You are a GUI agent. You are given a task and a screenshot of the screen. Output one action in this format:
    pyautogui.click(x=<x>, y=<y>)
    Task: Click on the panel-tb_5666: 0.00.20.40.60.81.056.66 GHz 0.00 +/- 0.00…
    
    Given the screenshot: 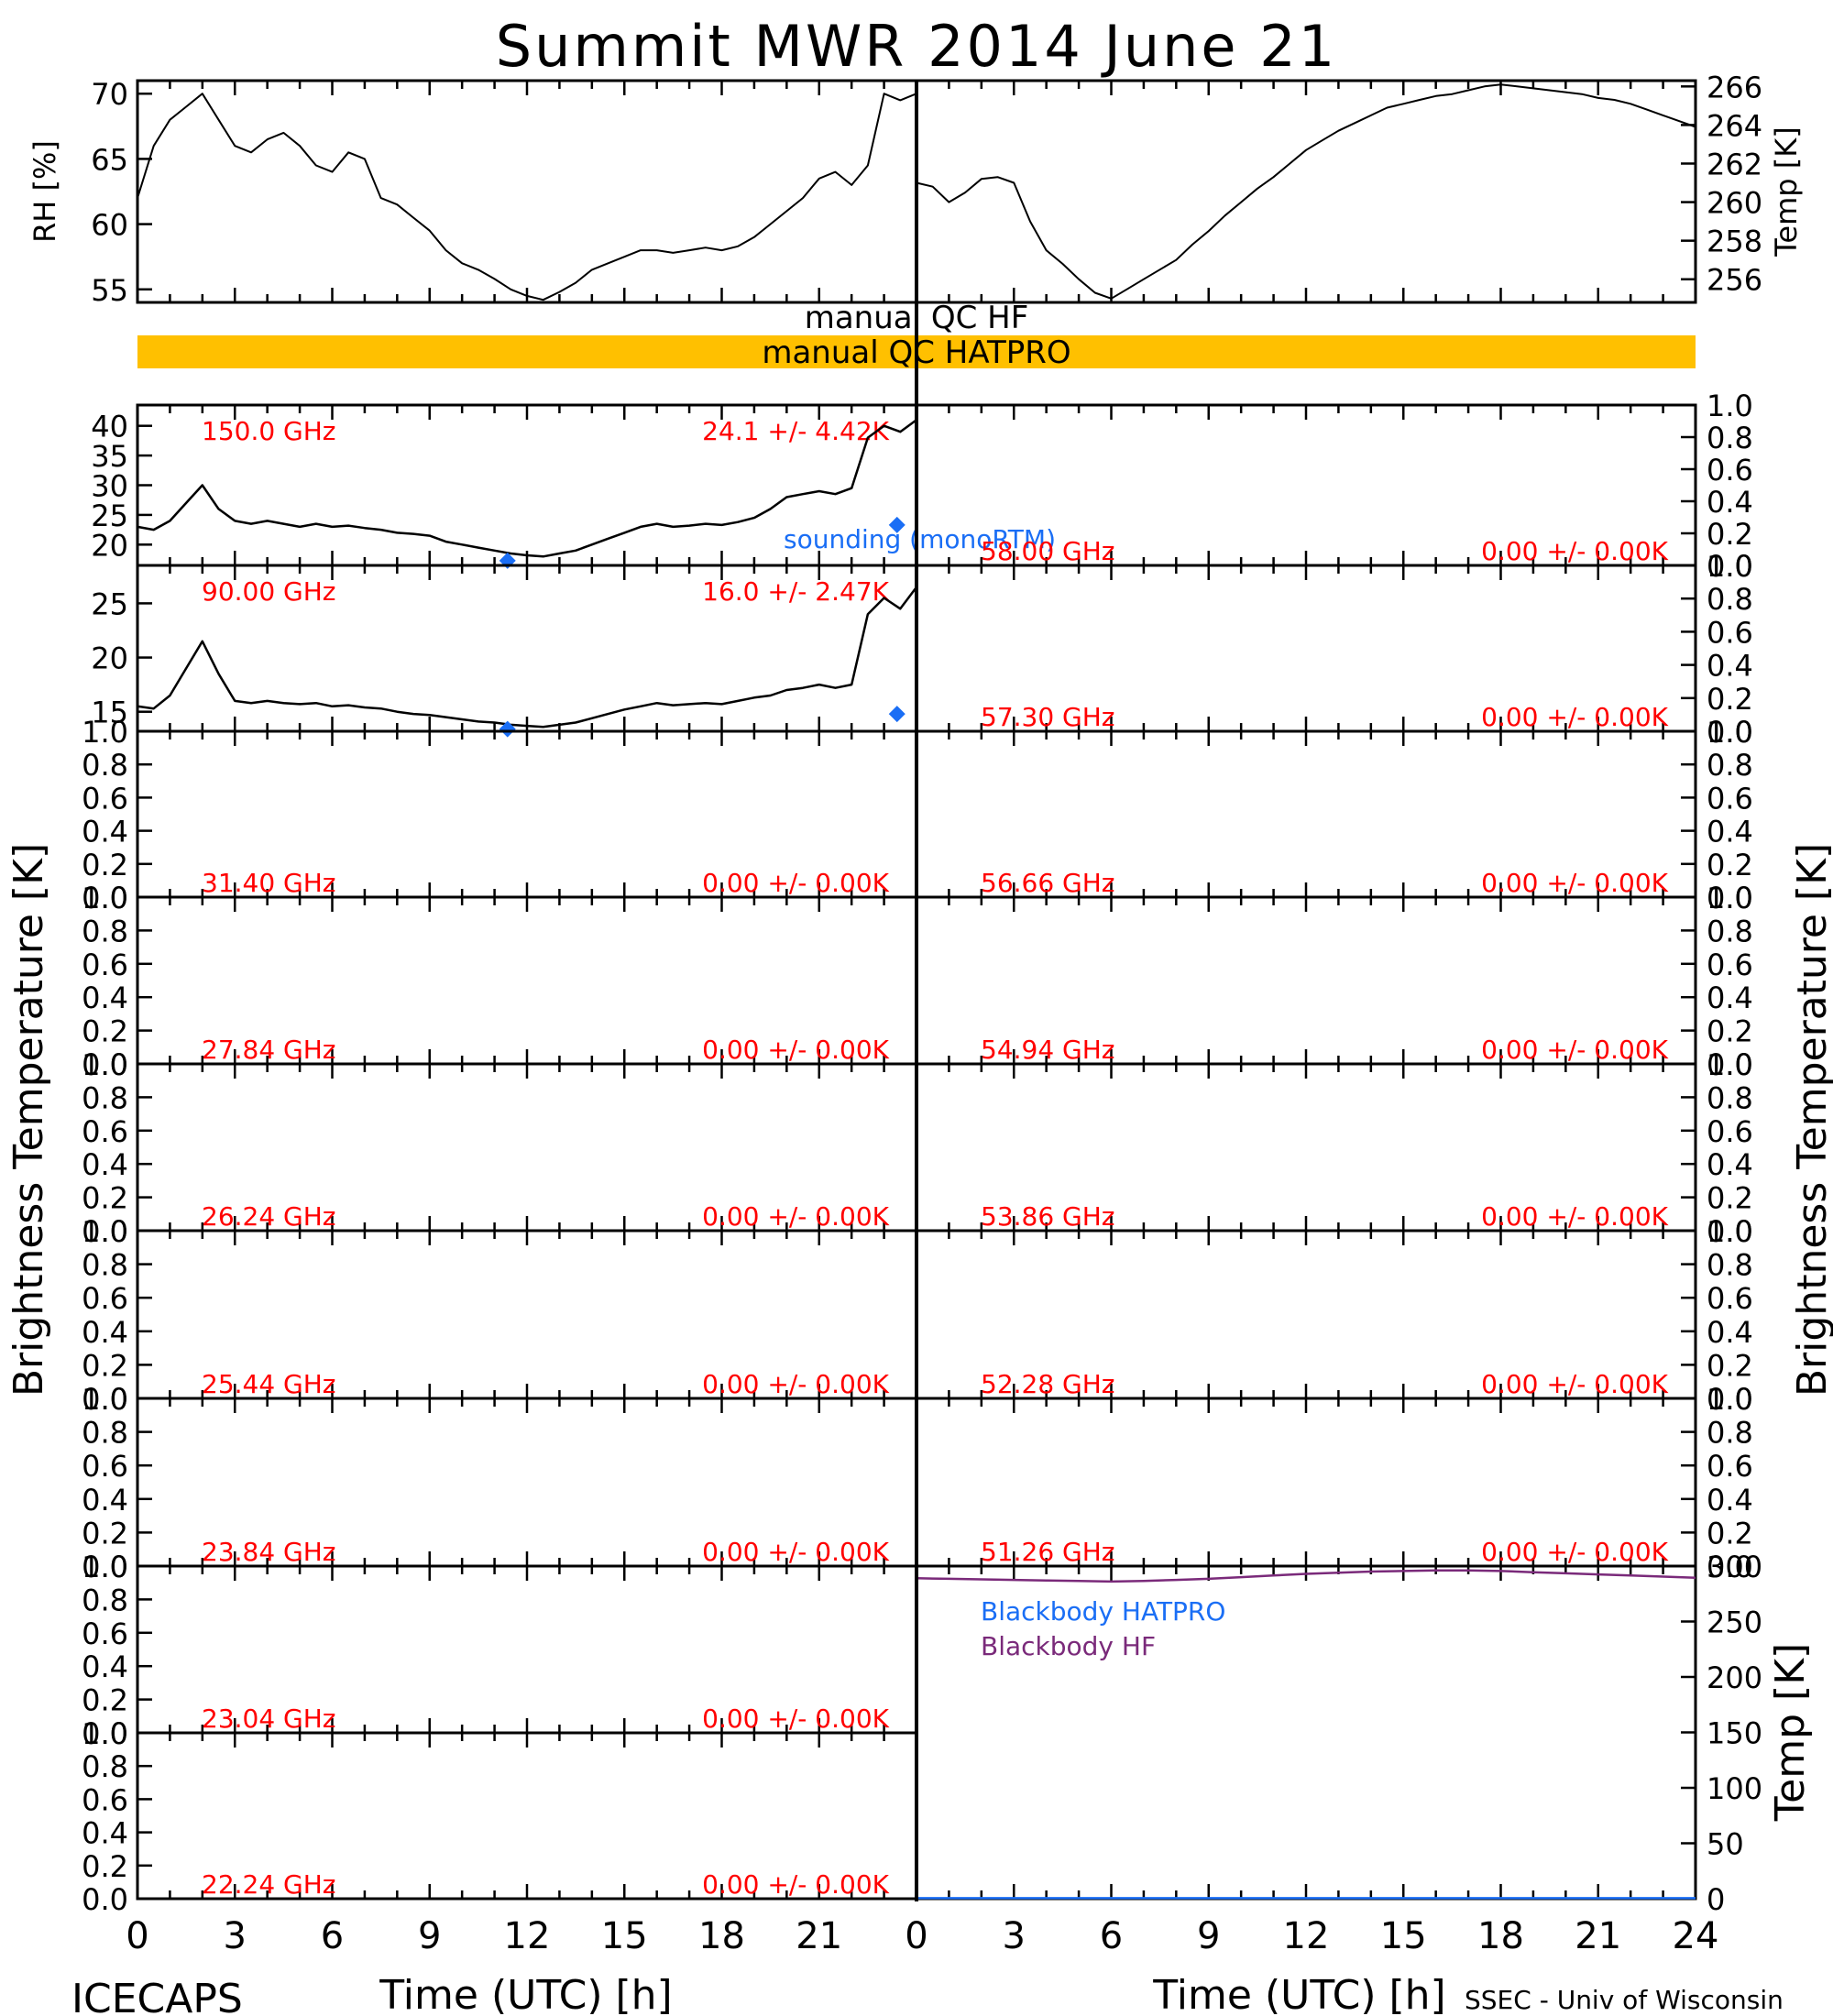 What is the action you would take?
    pyautogui.click(x=1334, y=815)
    